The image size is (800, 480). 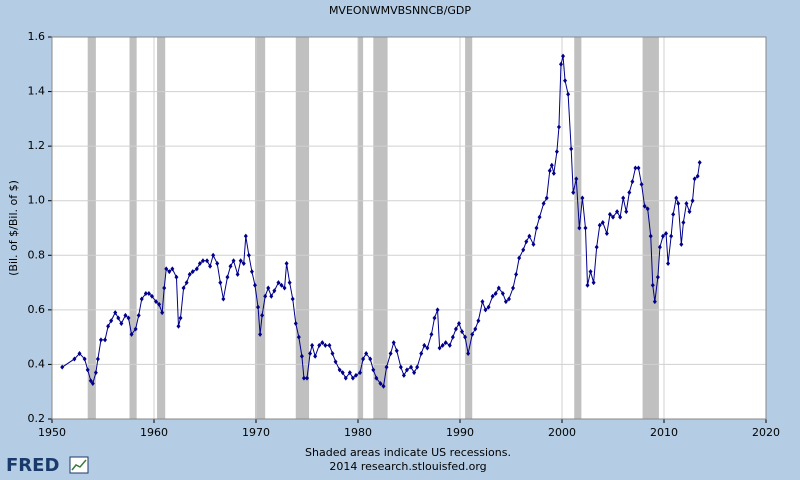 What do you see at coordinates (562, 432) in the screenshot?
I see `x-tick-label: 2000` at bounding box center [562, 432].